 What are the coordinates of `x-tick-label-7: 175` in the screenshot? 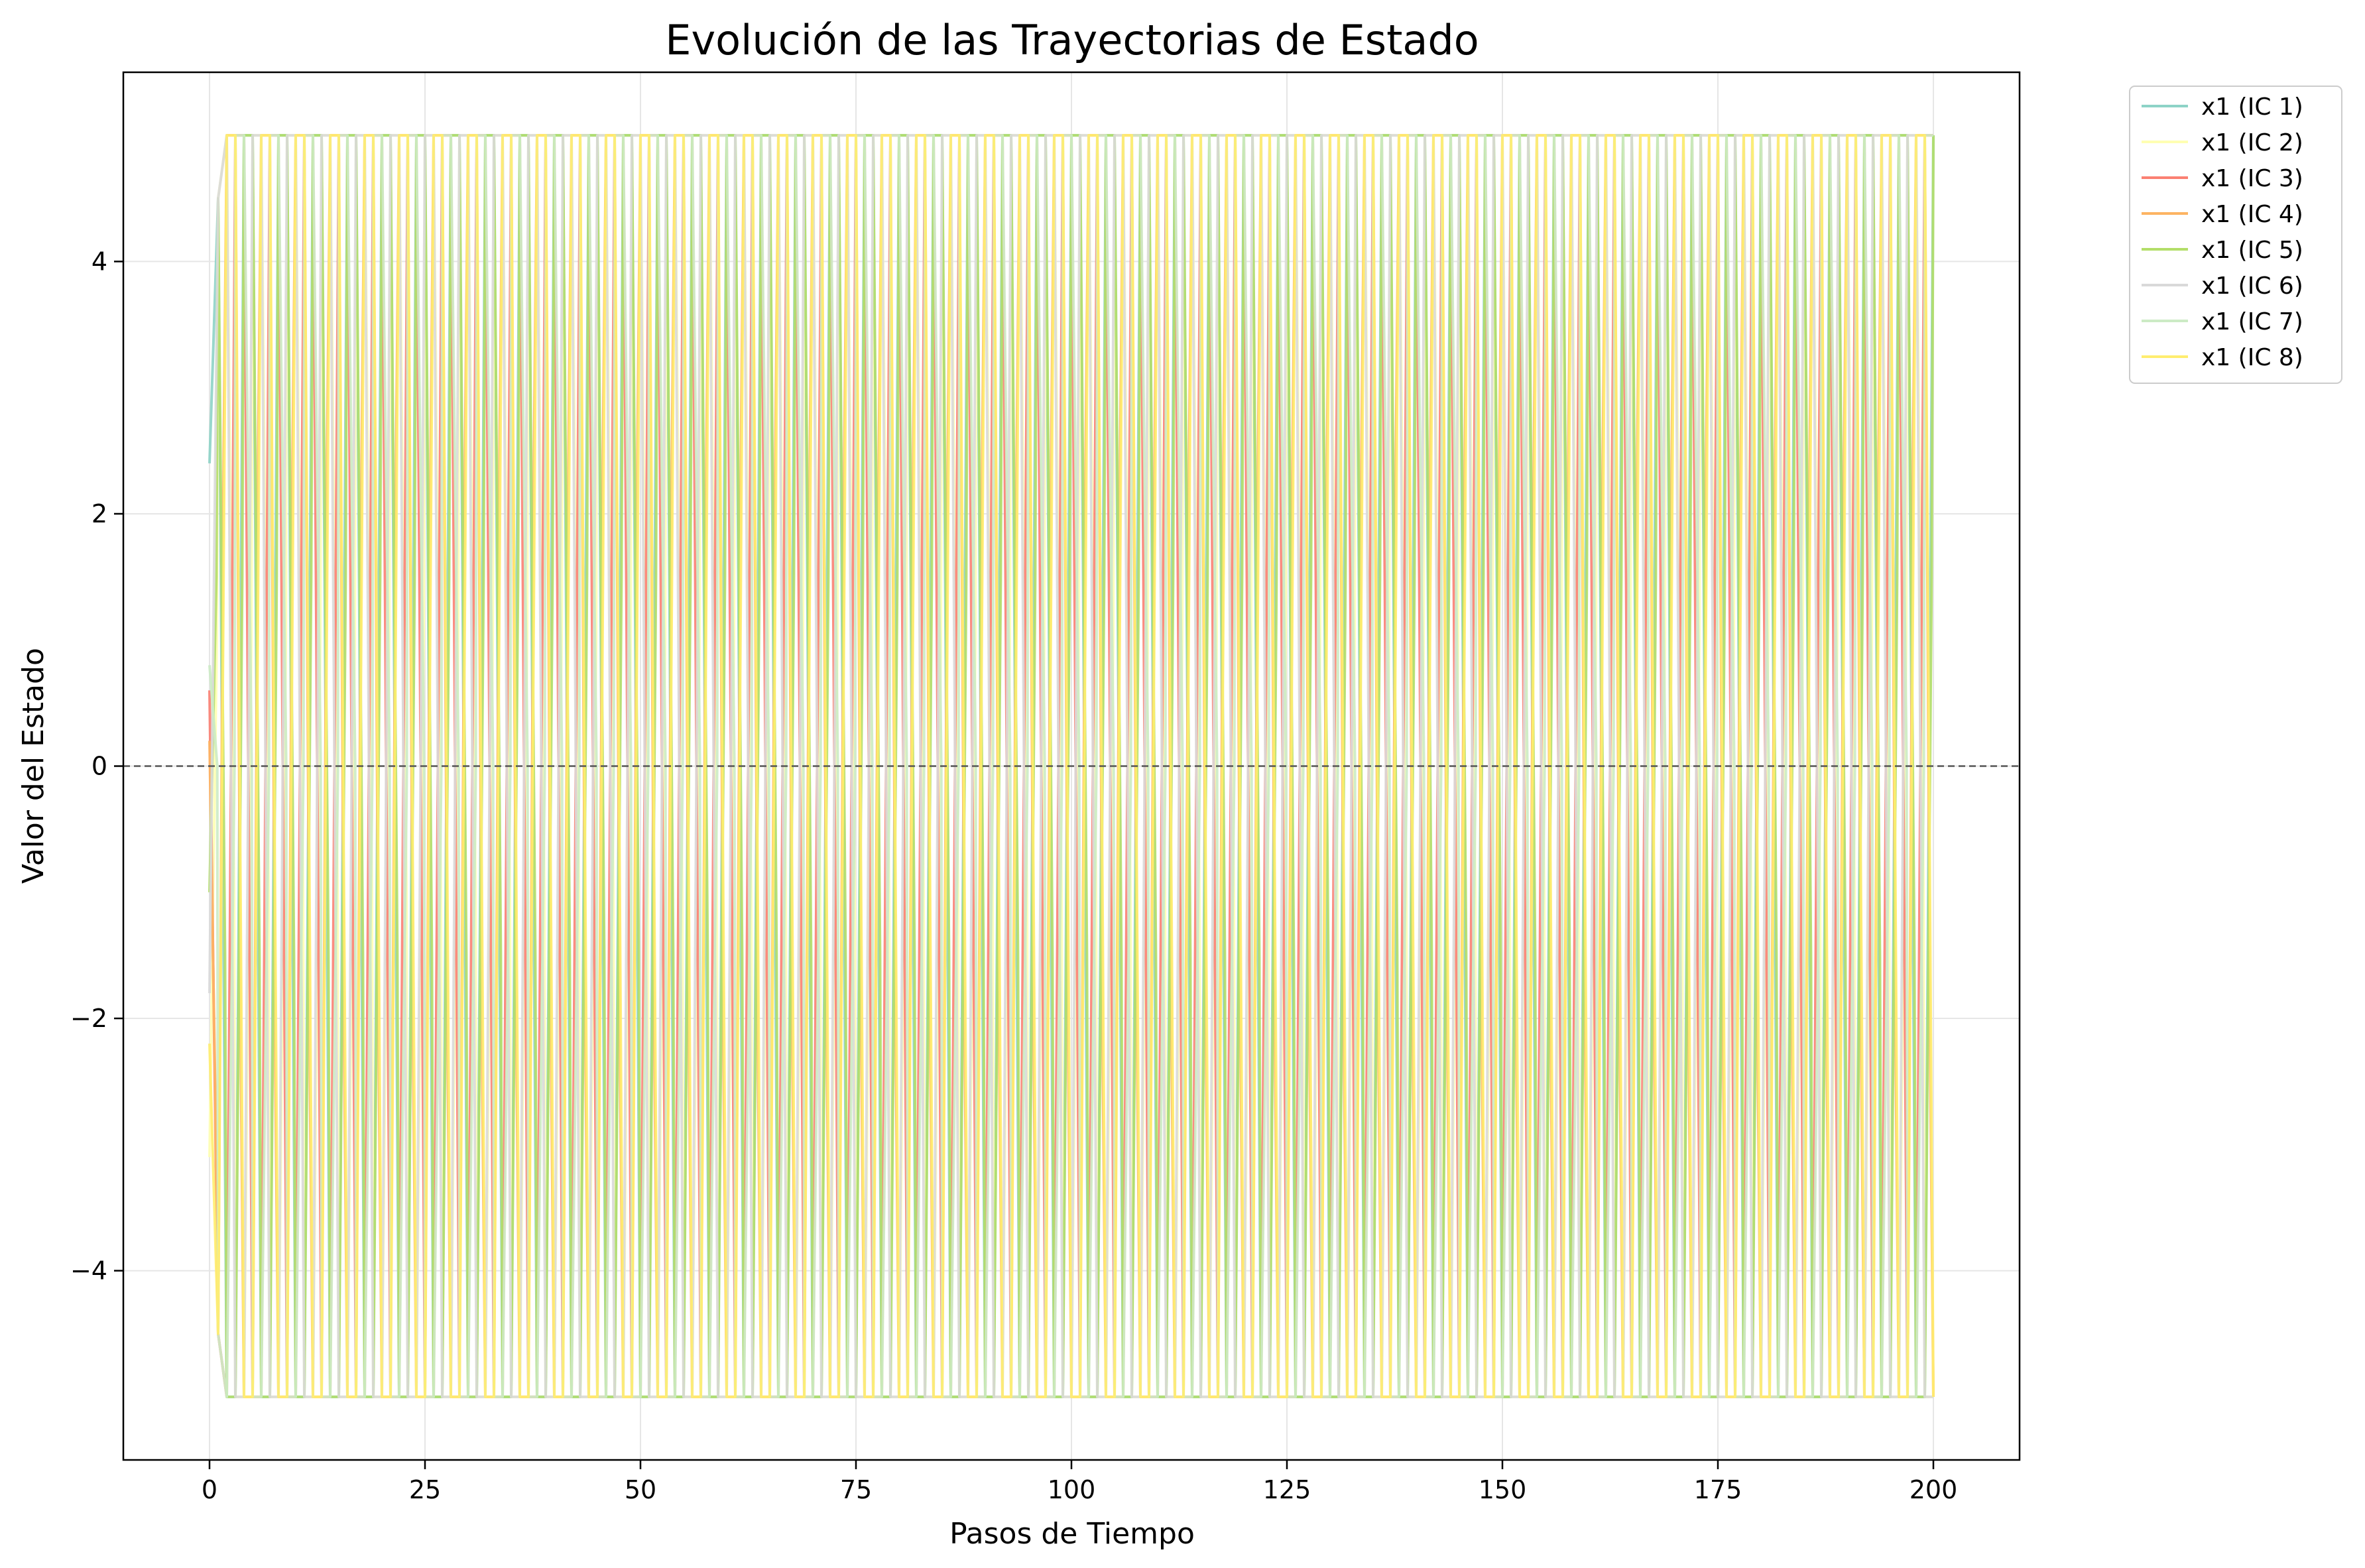 It's located at (1718, 1489).